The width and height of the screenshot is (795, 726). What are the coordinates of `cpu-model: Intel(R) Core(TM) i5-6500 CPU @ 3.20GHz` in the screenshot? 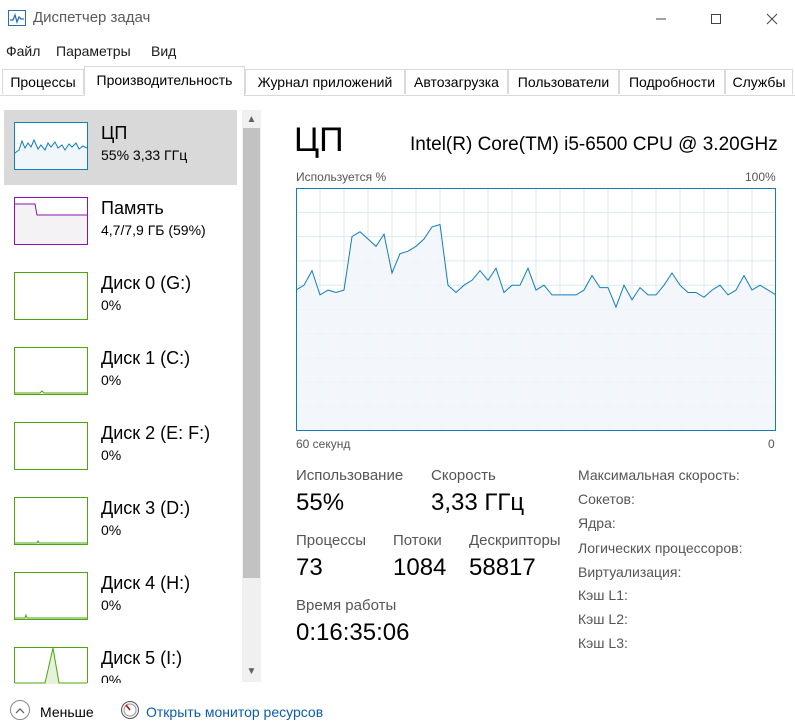 It's located at (594, 144).